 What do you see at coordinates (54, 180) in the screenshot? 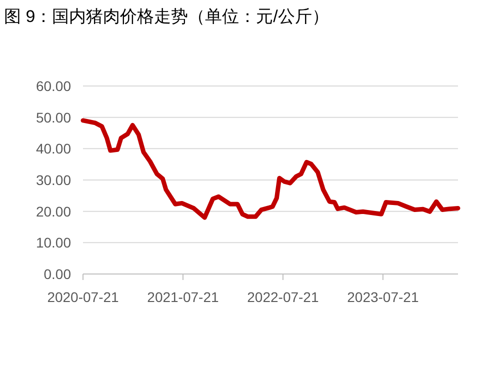
I see `y-tick-label: 30.00` at bounding box center [54, 180].